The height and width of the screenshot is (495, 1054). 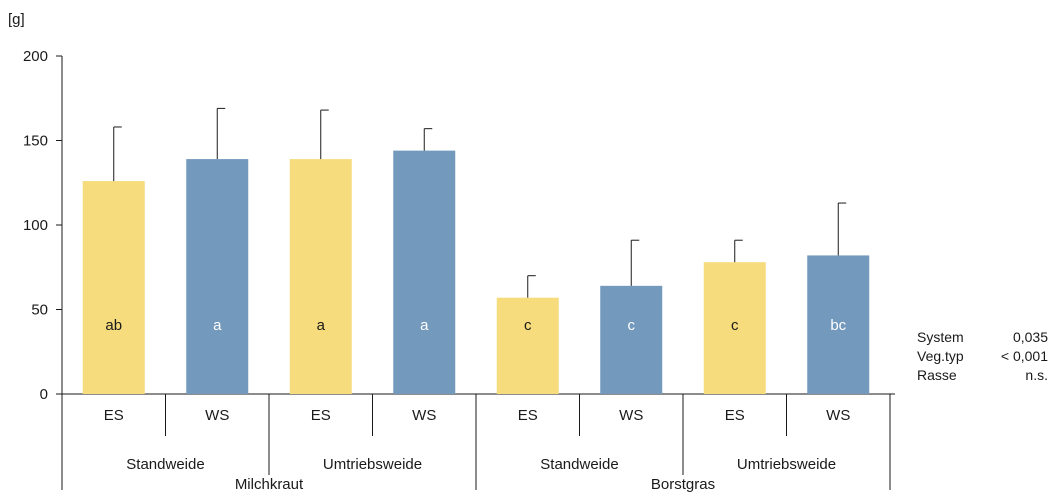 What do you see at coordinates (937, 375) in the screenshot?
I see `stat-label: Rasse` at bounding box center [937, 375].